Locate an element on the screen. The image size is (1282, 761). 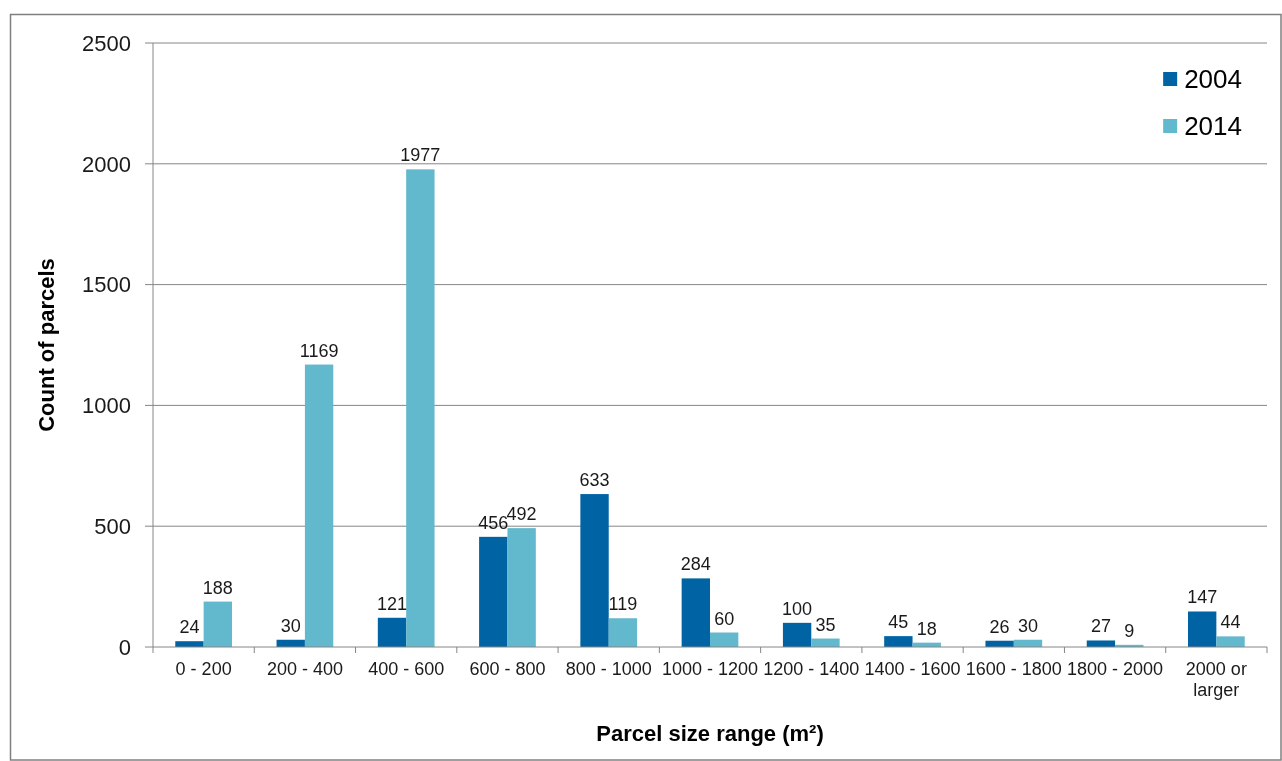
legend-label: 2014 is located at coordinates (1213, 126).